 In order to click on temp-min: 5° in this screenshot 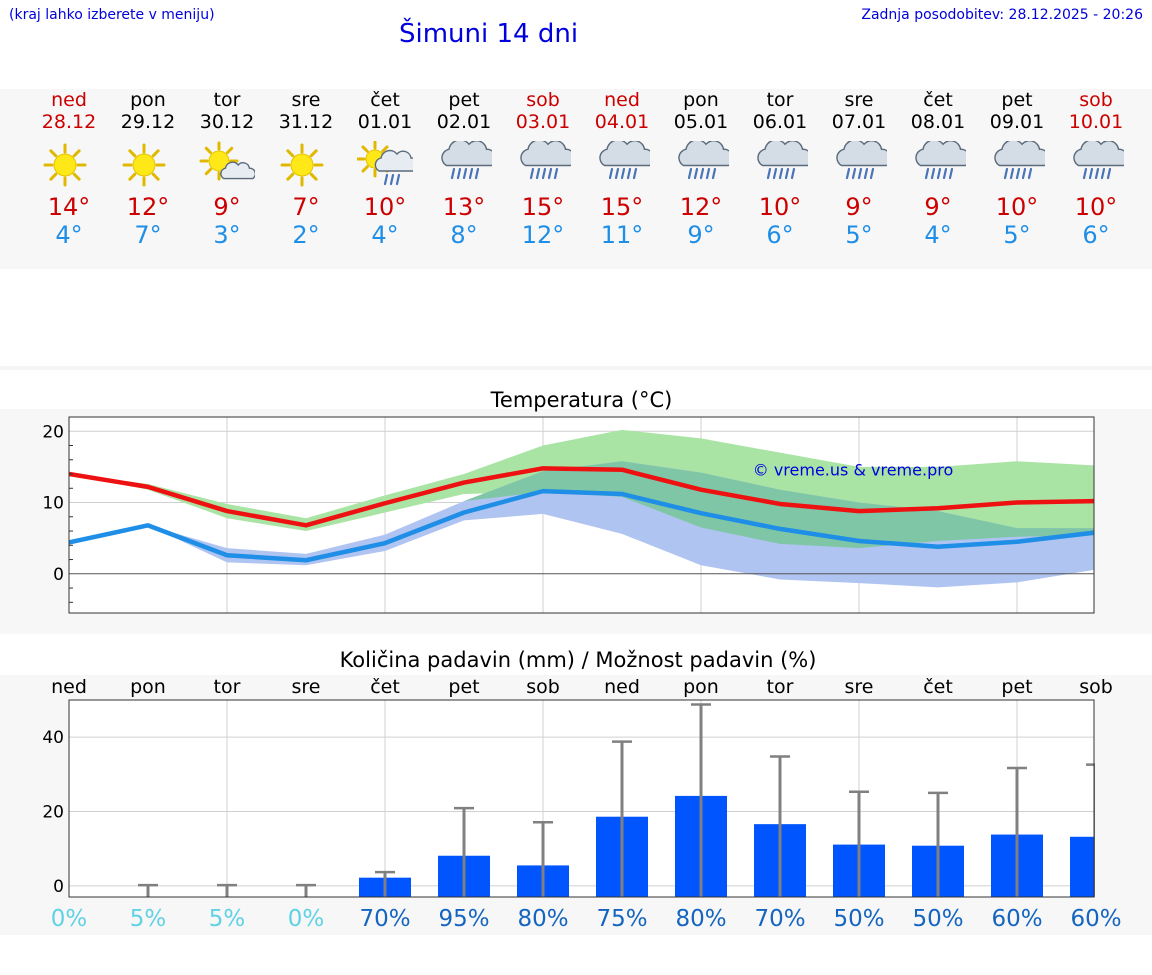, I will do `click(859, 235)`.